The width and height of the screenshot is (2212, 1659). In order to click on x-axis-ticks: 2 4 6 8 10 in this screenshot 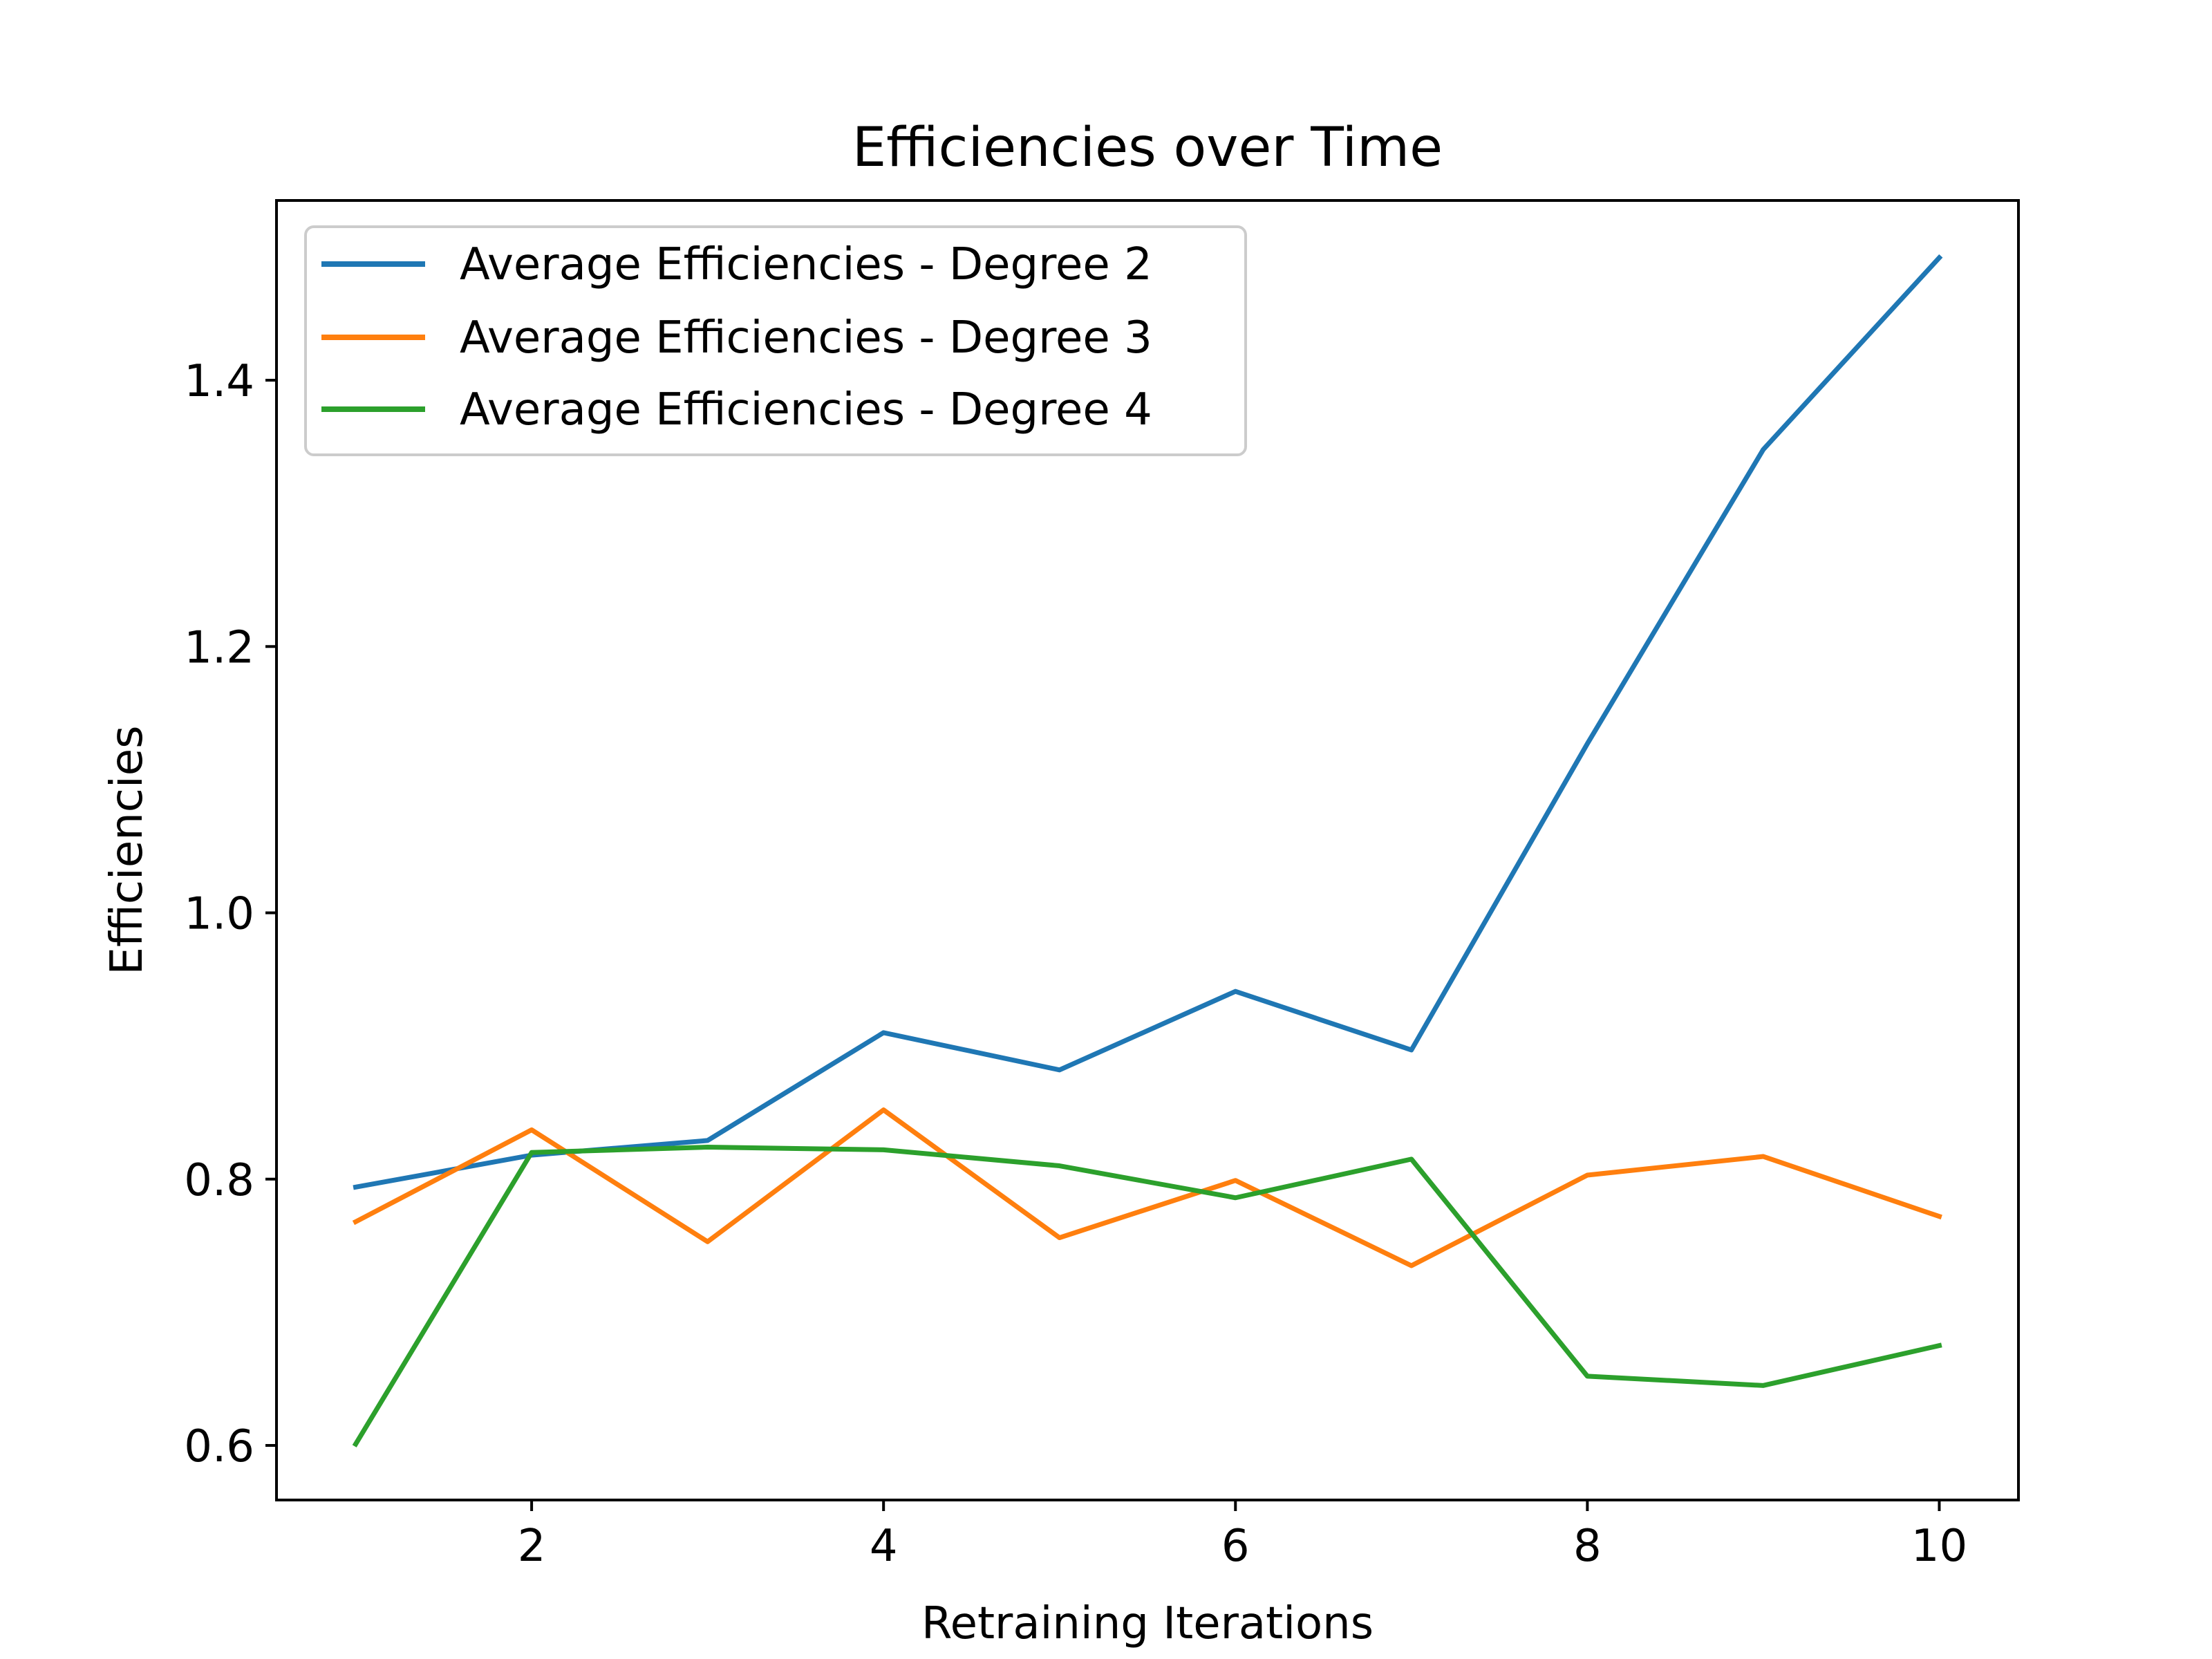, I will do `click(1242, 1536)`.